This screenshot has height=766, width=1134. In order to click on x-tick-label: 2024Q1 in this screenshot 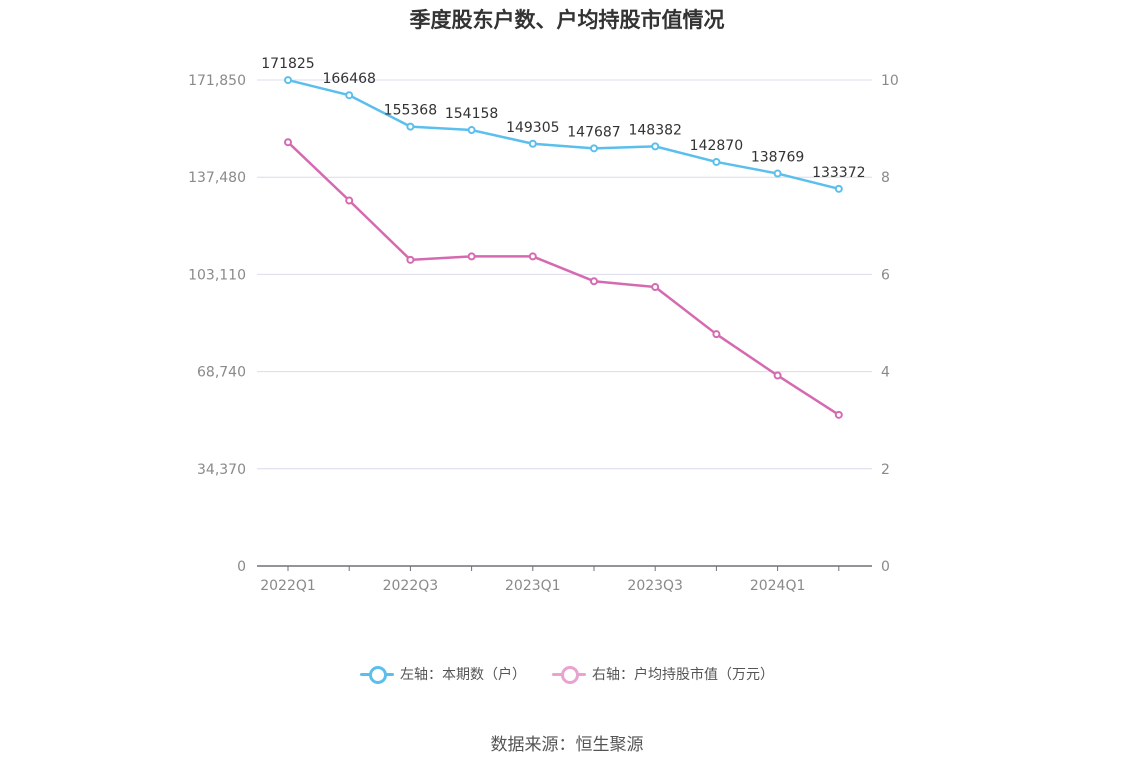, I will do `click(778, 586)`.